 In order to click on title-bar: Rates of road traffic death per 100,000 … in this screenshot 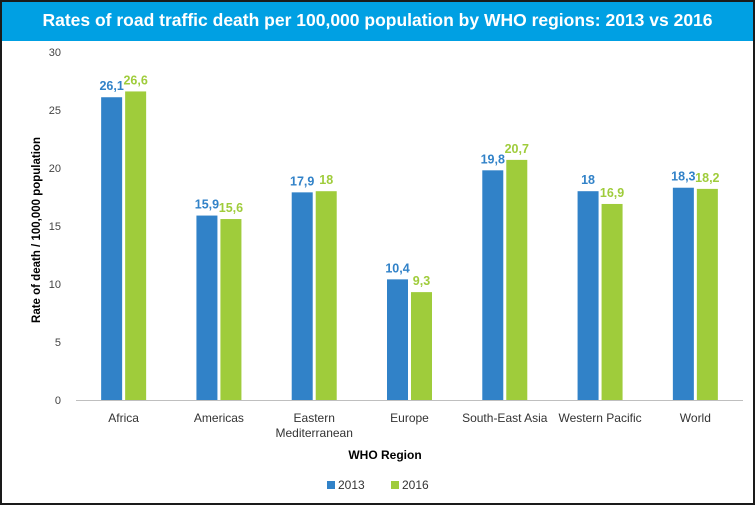, I will do `click(377, 21)`.